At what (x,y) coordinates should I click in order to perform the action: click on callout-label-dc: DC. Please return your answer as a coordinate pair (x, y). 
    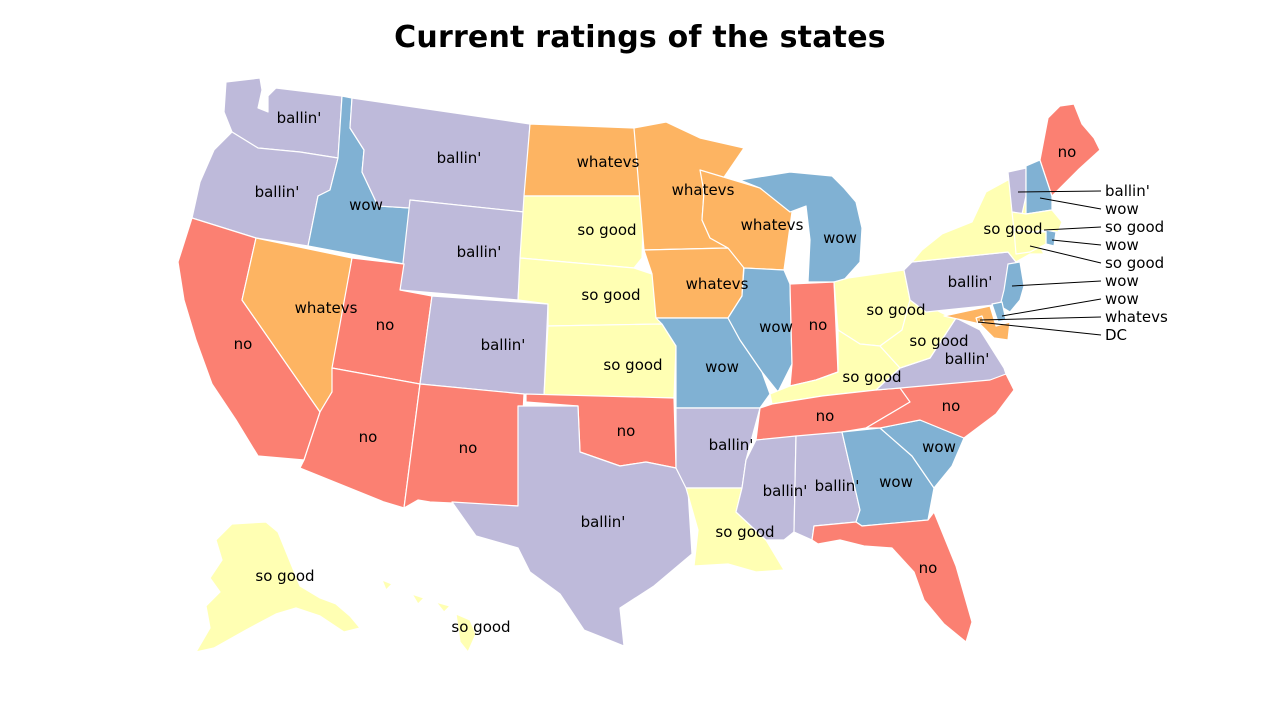
    Looking at the image, I should click on (1116, 335).